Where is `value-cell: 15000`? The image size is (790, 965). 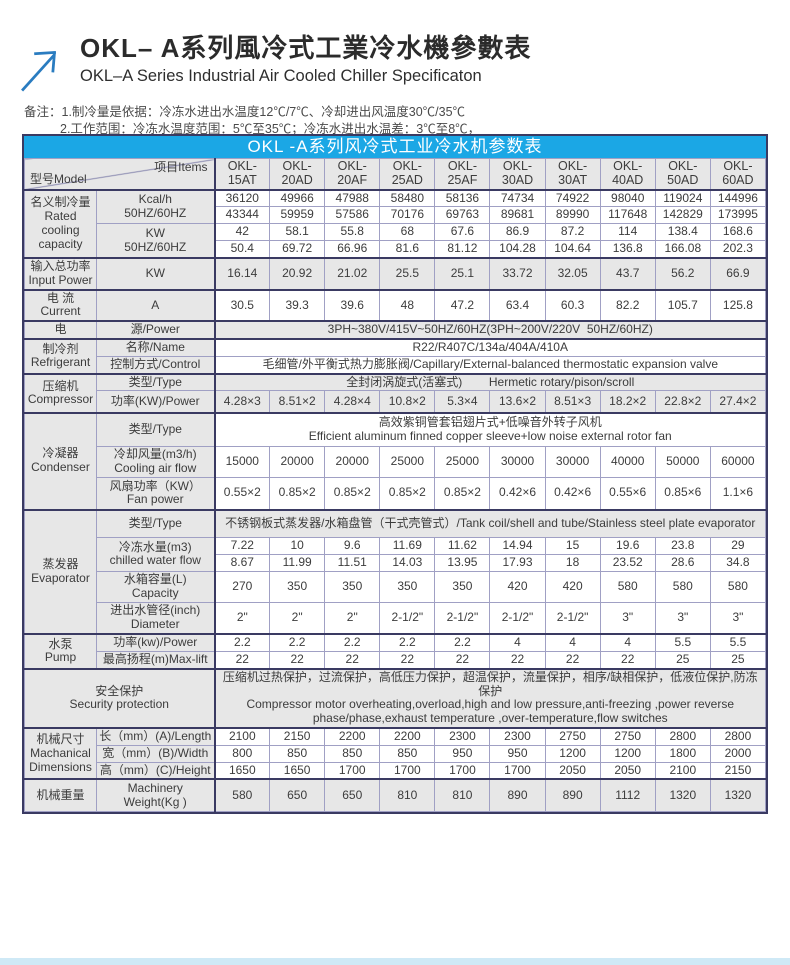
value-cell: 15000 is located at coordinates (242, 462).